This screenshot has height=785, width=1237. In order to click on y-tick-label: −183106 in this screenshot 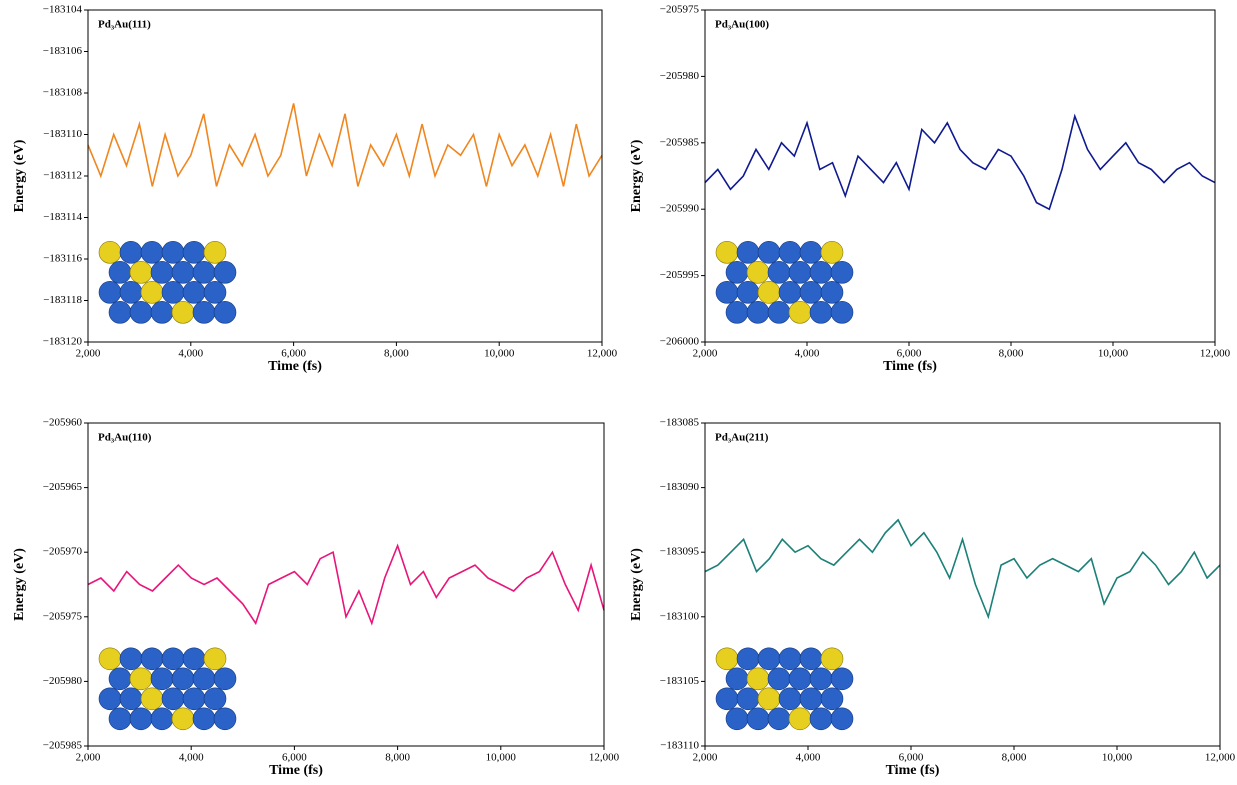, I will do `click(63, 51)`.